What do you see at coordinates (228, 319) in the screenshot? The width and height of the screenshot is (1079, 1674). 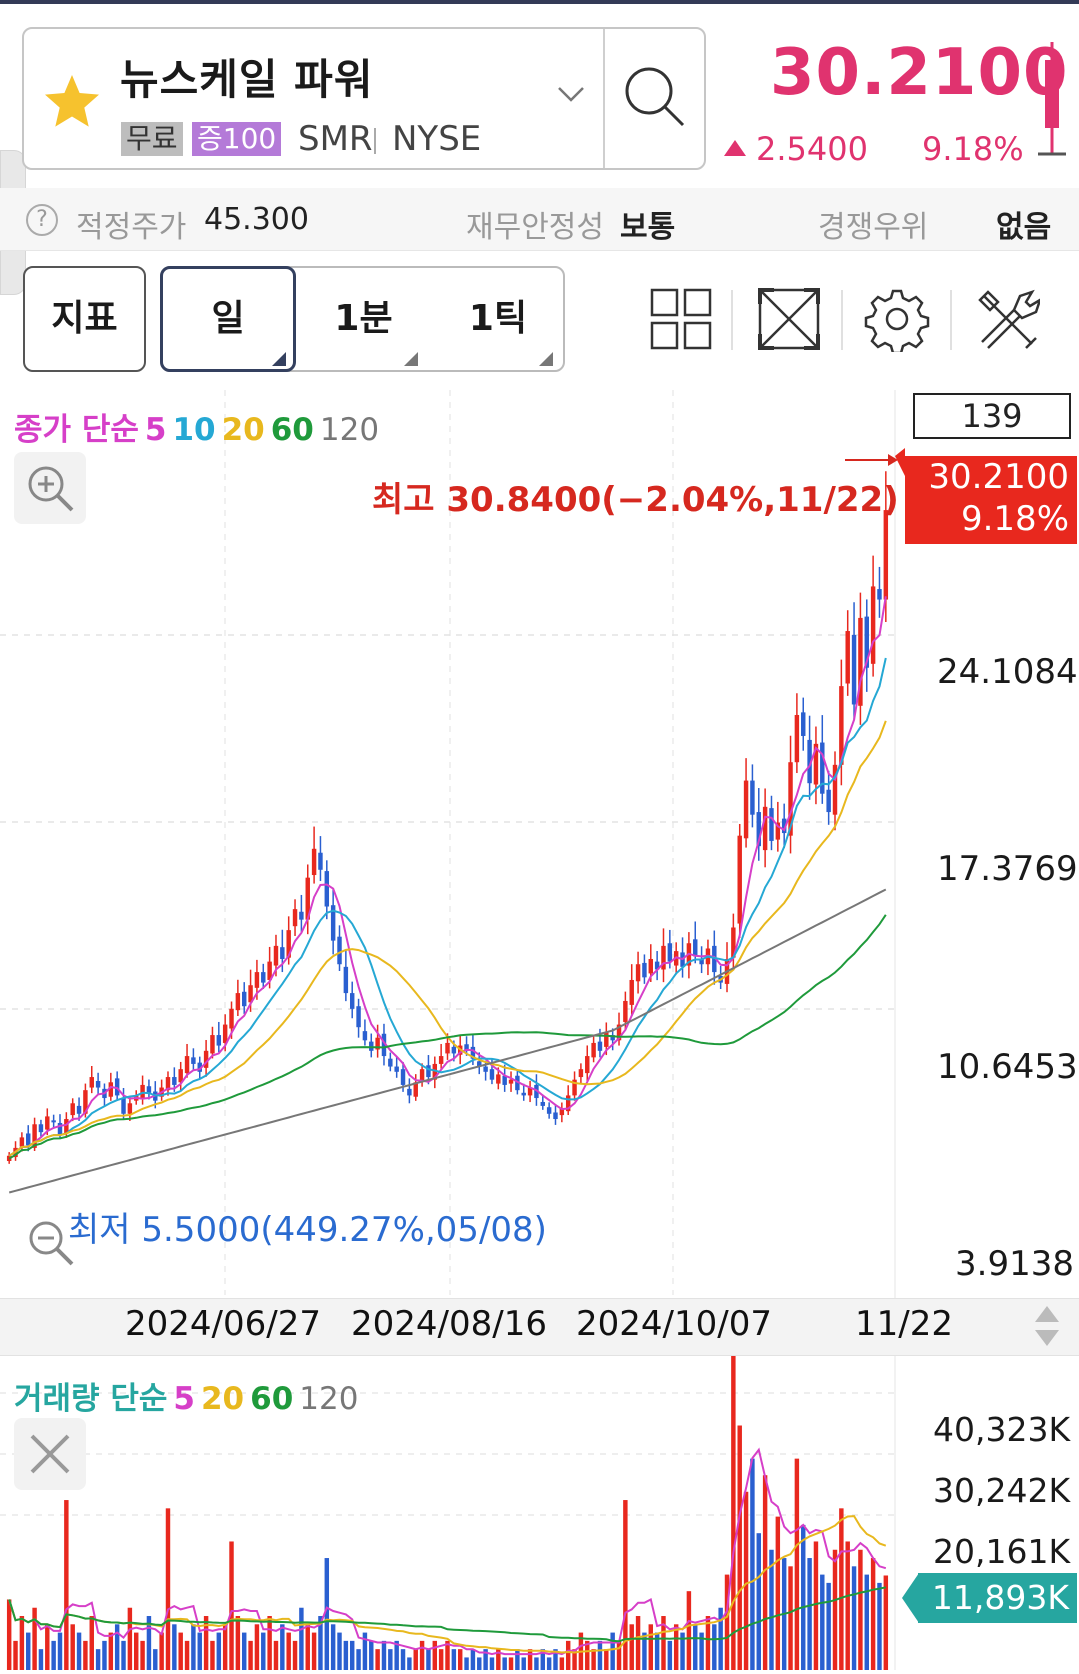 I see `period-day-tab: 일` at bounding box center [228, 319].